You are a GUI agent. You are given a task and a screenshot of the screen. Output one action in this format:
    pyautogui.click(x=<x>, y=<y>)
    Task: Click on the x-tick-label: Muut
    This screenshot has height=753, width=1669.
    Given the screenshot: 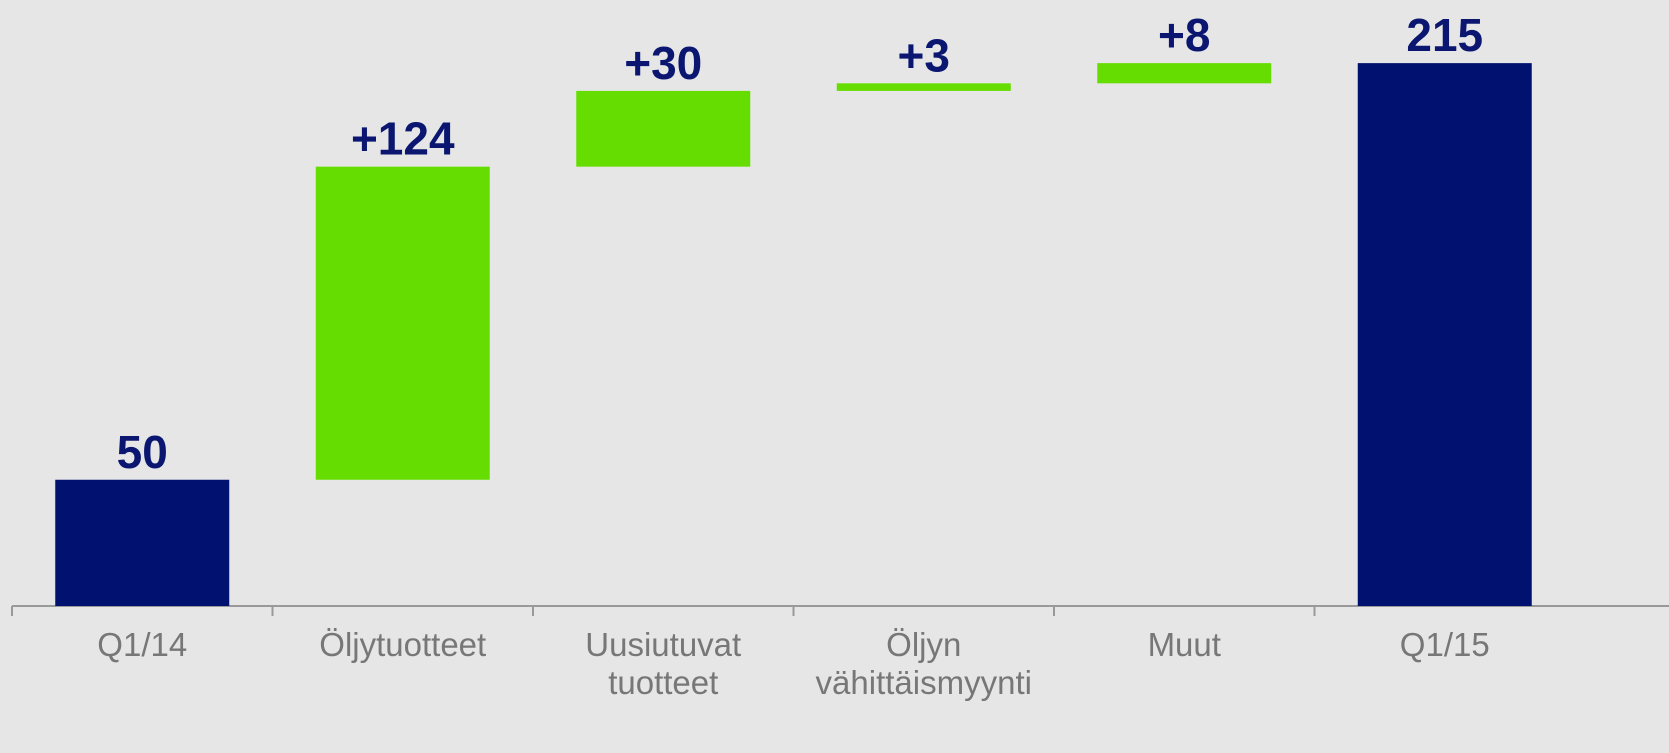 What is the action you would take?
    pyautogui.click(x=1184, y=644)
    